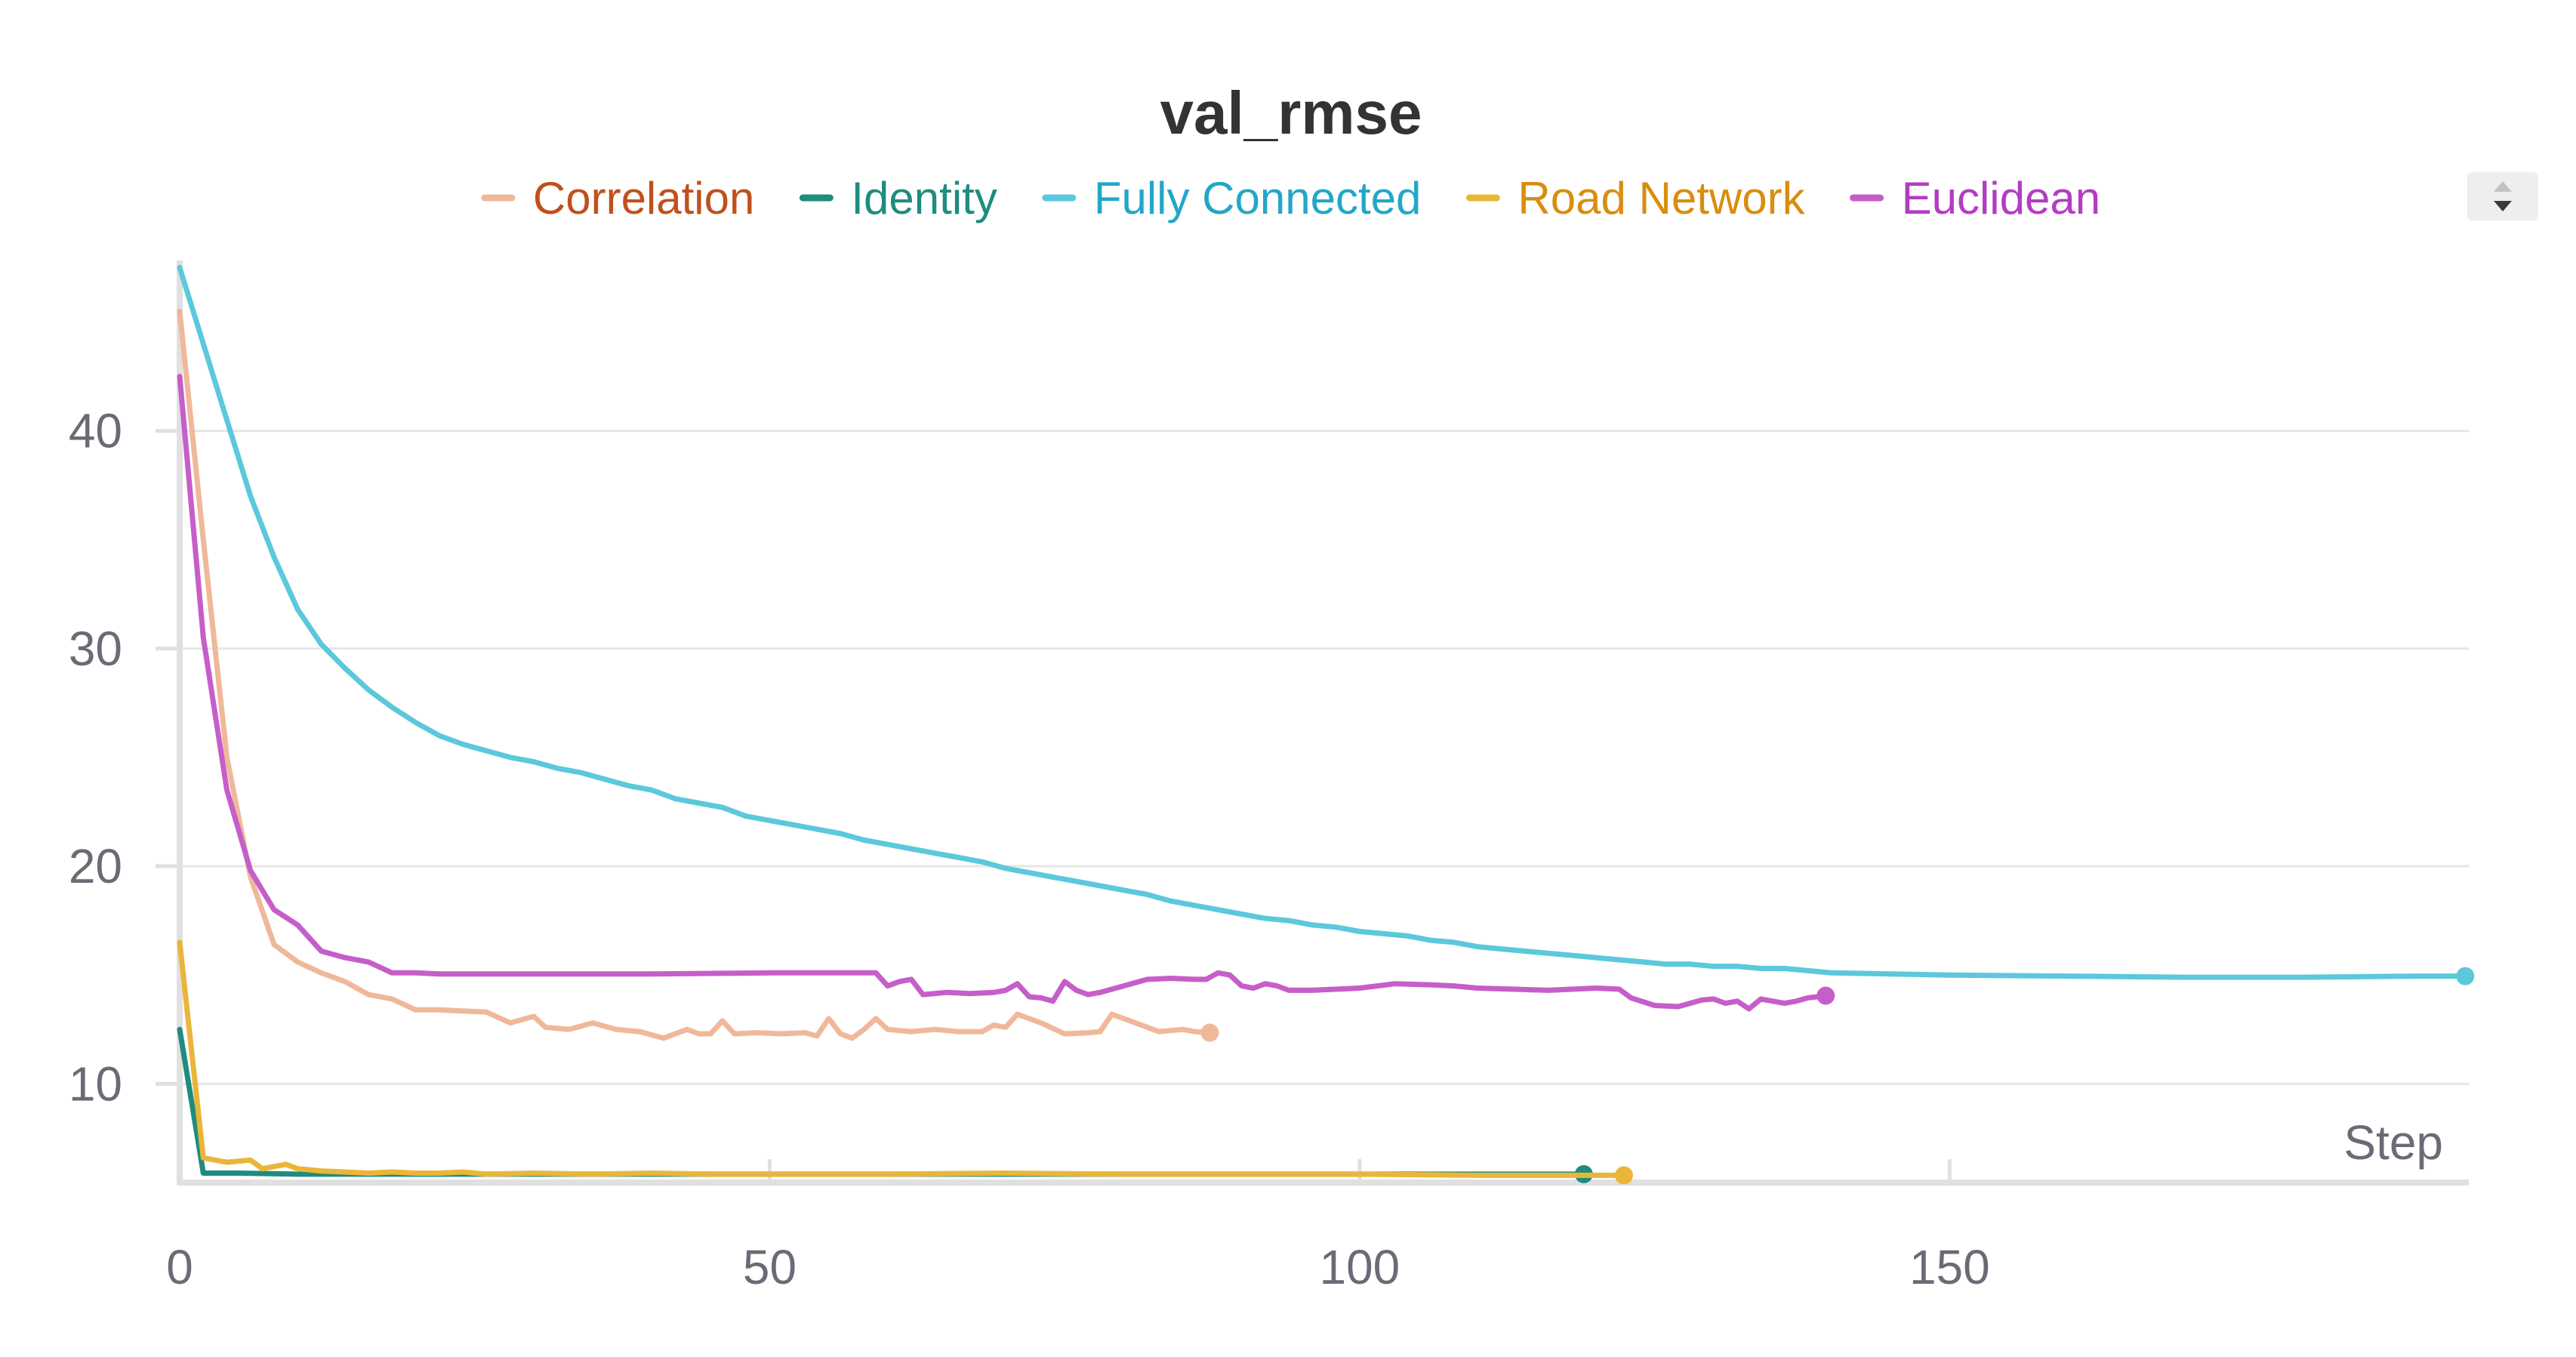 The image size is (2576, 1357). I want to click on legend-label: Correlation, so click(643, 199).